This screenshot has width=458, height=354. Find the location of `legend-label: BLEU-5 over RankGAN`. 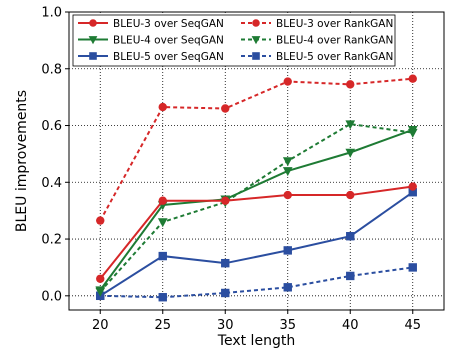

legend-label: BLEU-5 over RankGAN is located at coordinates (334, 57).